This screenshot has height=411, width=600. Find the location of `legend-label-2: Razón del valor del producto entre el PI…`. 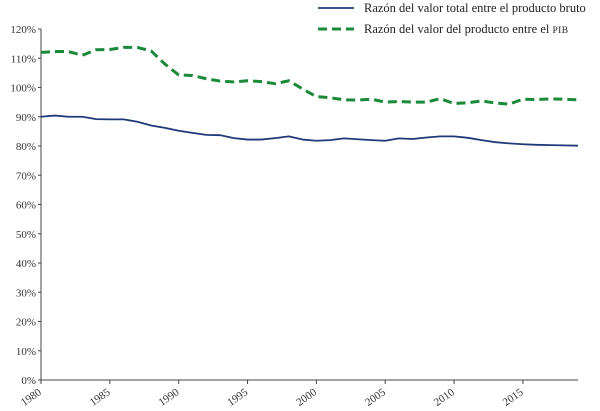

legend-label-2: Razón del valor del producto entre el PI… is located at coordinates (466, 29).